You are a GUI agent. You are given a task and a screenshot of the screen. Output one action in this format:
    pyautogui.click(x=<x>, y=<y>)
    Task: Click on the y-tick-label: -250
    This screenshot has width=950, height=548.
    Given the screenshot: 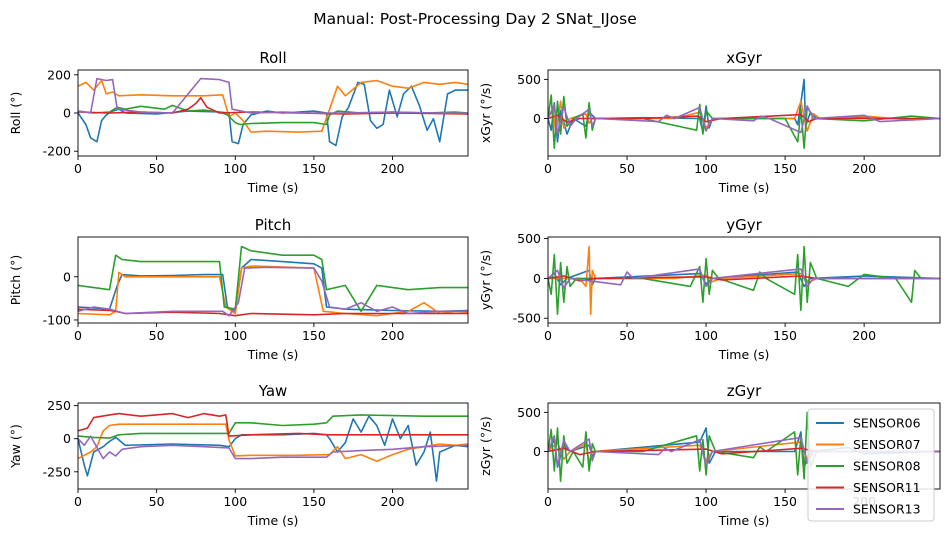 What is the action you would take?
    pyautogui.click(x=57, y=471)
    